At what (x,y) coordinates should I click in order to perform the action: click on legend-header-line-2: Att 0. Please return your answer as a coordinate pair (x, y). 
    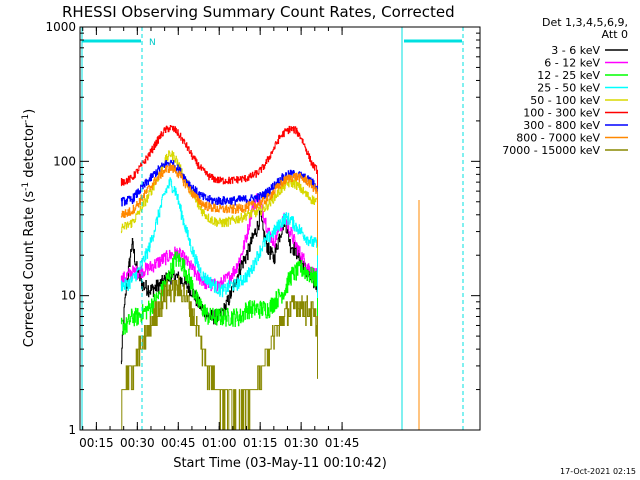
    Looking at the image, I should click on (615, 34).